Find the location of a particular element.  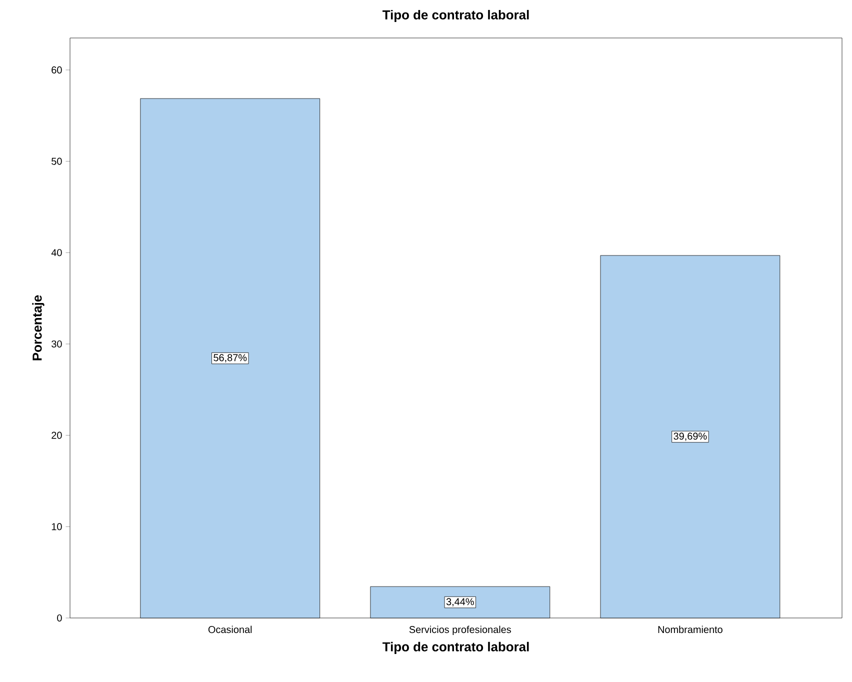

y-axis-title: Porcentaje is located at coordinates (38, 327).